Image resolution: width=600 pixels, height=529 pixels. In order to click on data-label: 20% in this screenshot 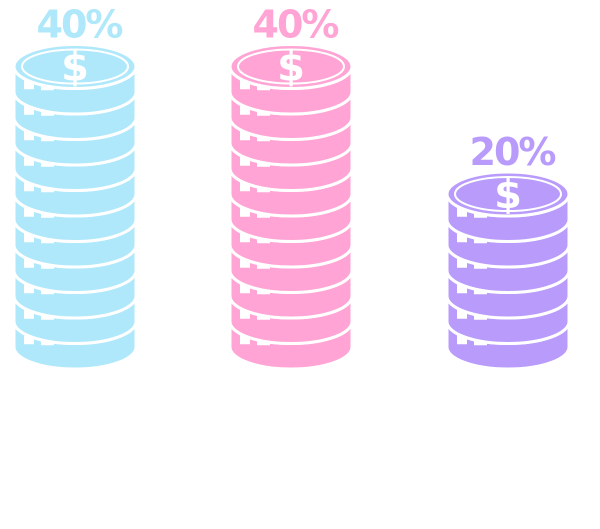, I will do `click(513, 152)`.